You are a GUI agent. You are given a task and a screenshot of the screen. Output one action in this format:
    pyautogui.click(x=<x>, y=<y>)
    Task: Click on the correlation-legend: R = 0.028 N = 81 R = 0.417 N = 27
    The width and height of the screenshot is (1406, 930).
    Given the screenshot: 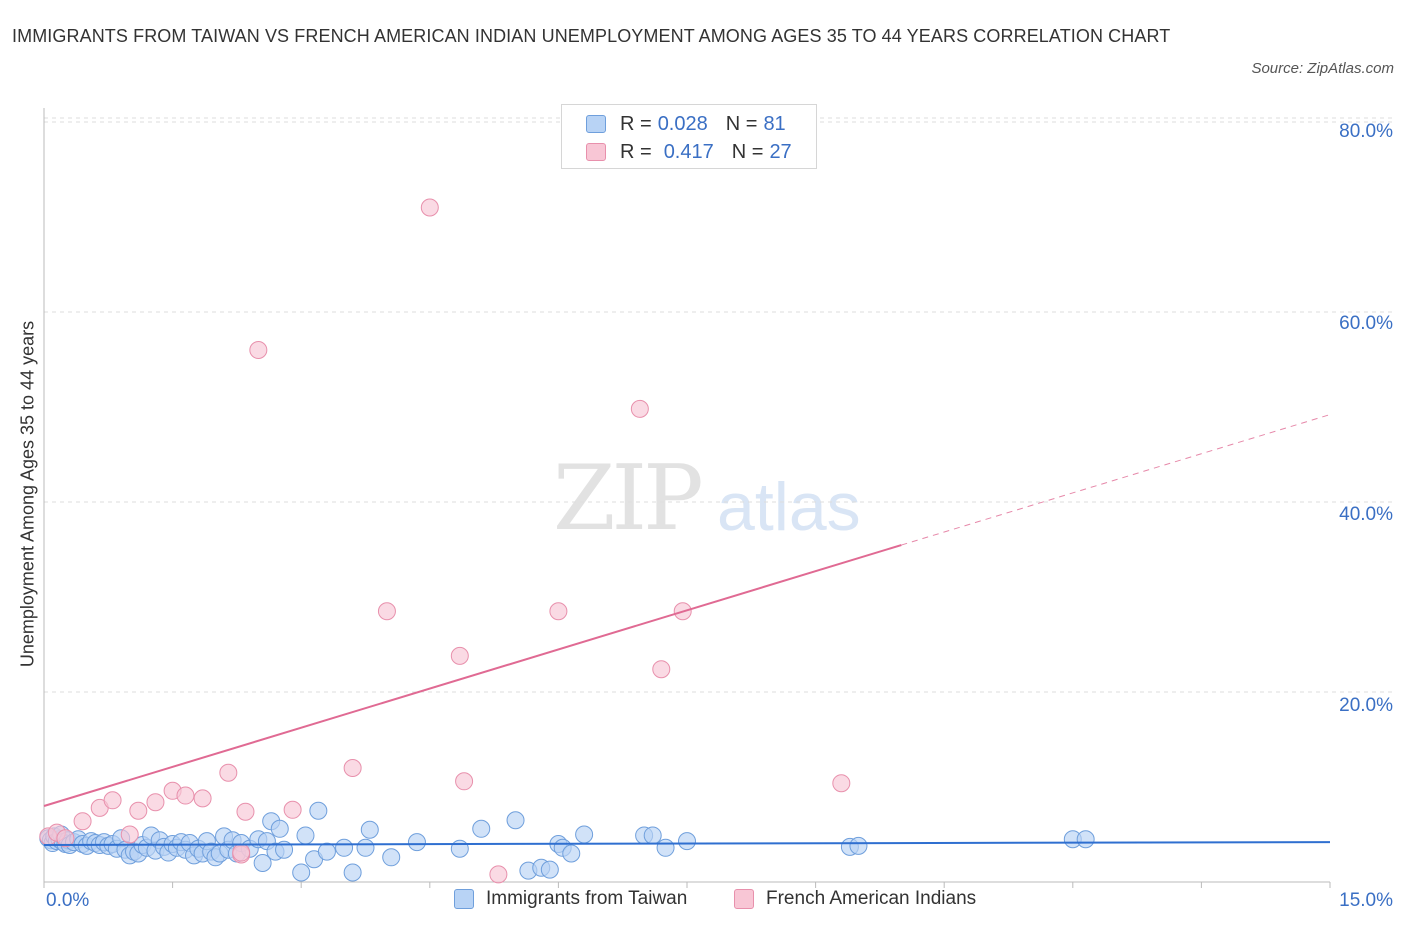 What is the action you would take?
    pyautogui.click(x=689, y=136)
    